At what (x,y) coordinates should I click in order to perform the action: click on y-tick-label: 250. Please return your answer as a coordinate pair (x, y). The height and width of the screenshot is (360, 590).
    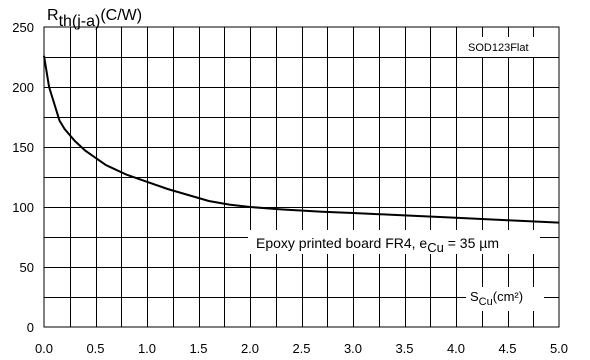
    Looking at the image, I should click on (23, 27).